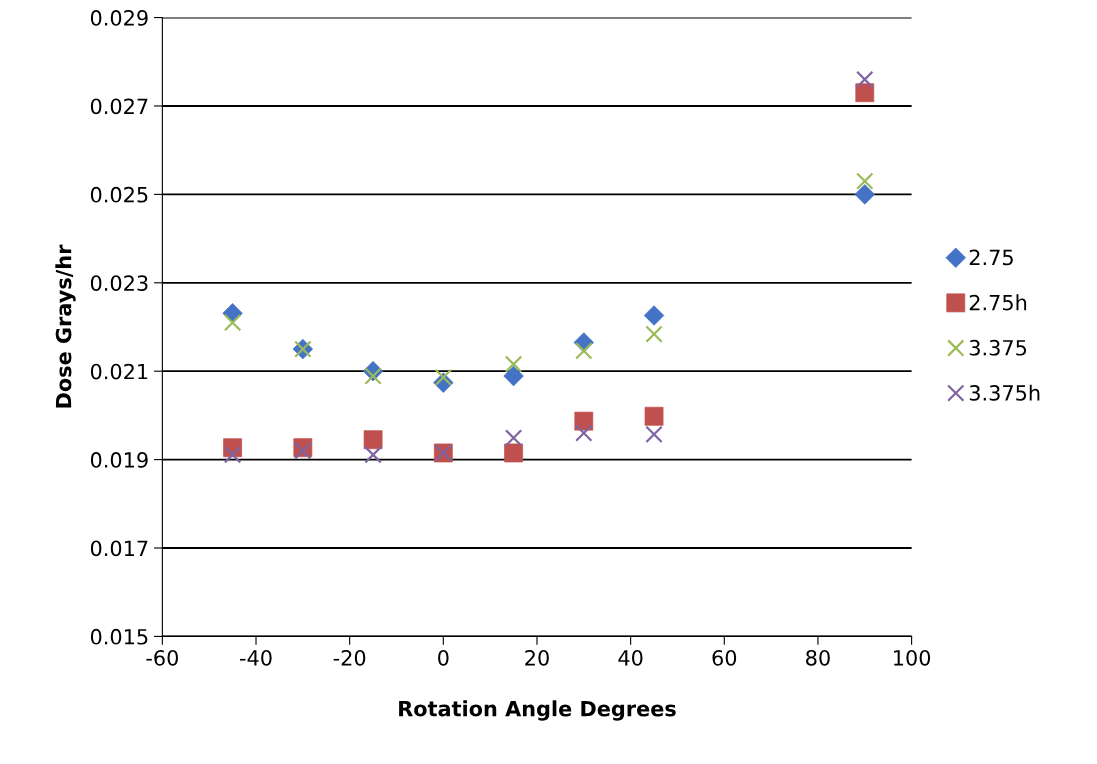 The width and height of the screenshot is (1097, 764). What do you see at coordinates (65, 326) in the screenshot?
I see `y-axis-title: Dose Grays/hr` at bounding box center [65, 326].